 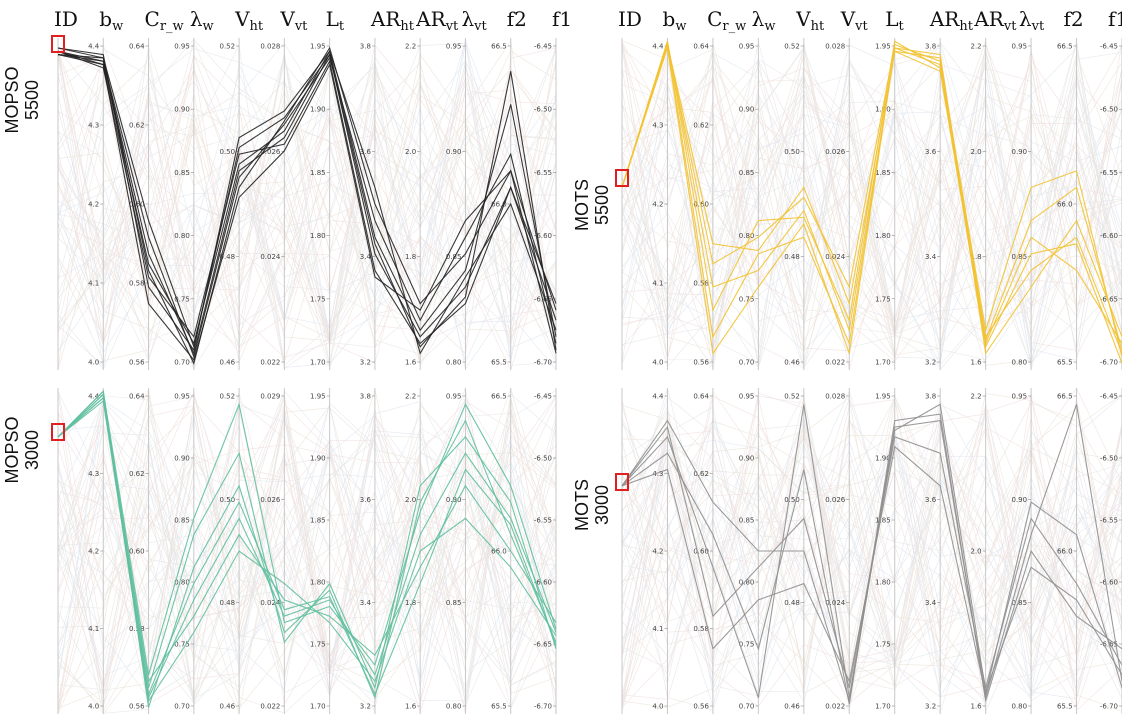 What do you see at coordinates (318, 363) in the screenshot?
I see `tick-label: 1.70` at bounding box center [318, 363].